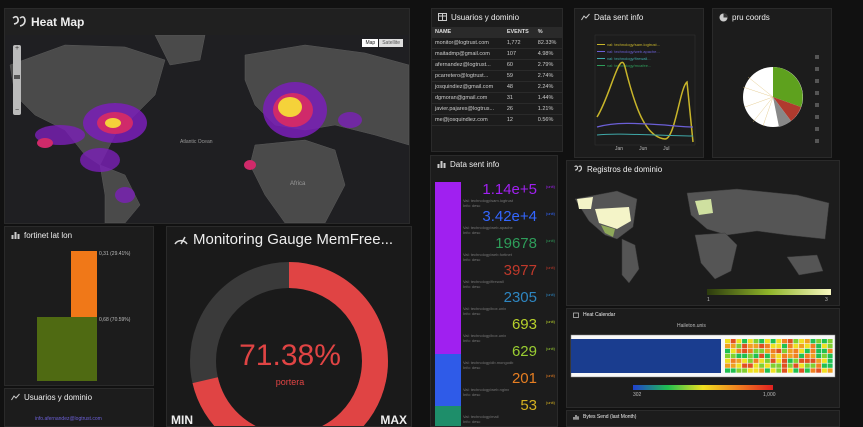 Image resolution: width=863 pixels, height=427 pixels. What do you see at coordinates (17, 48) in the screenshot?
I see `zoom-in-button: +` at bounding box center [17, 48].